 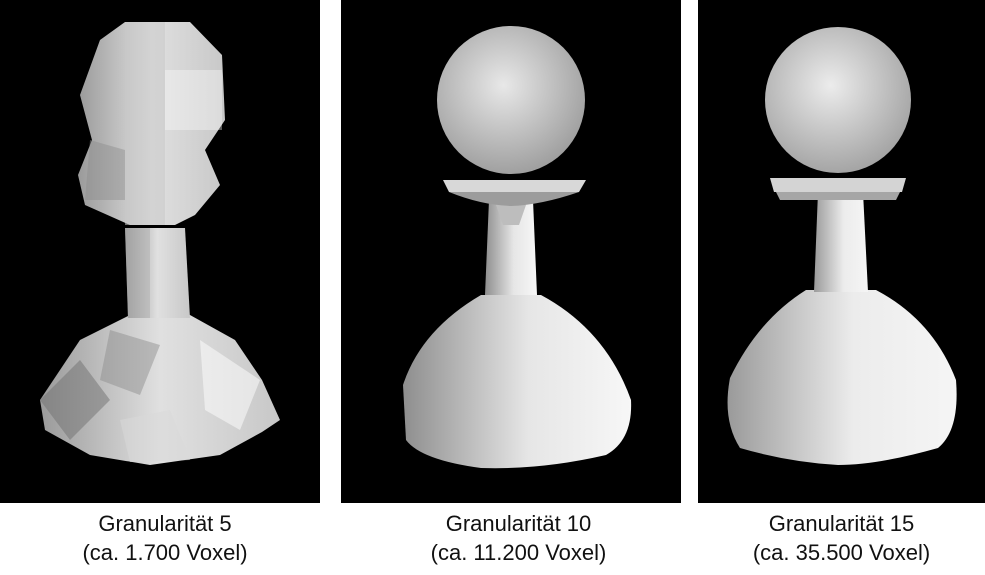 I want to click on caption-voxel-count: (ca. 11.200 Voxel), so click(x=518, y=552).